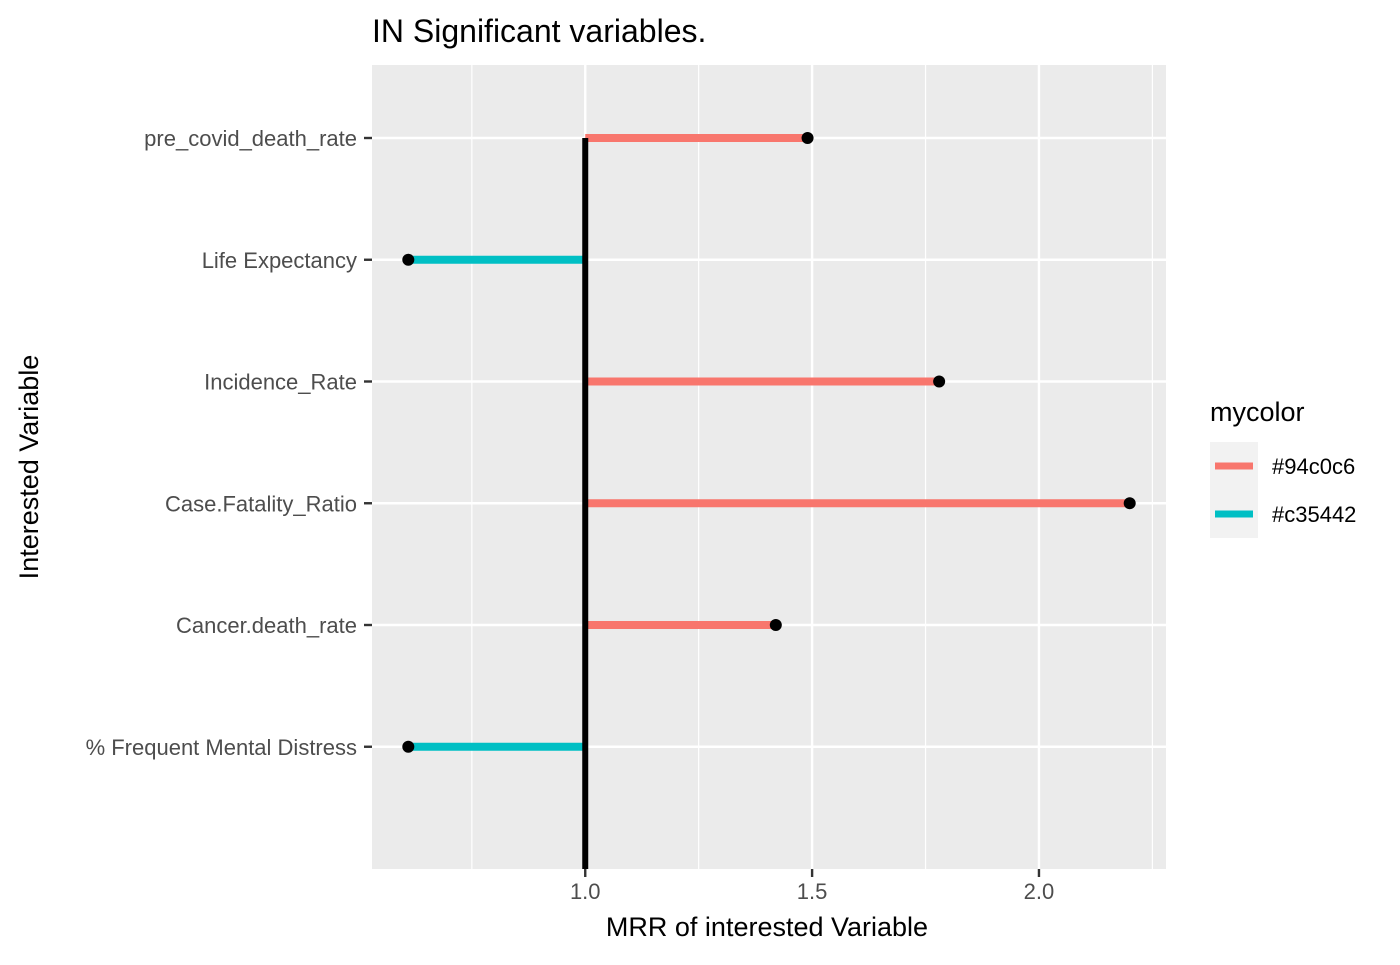 This screenshot has width=1400, height=965. What do you see at coordinates (1257, 412) in the screenshot?
I see `legend-title: mycolor` at bounding box center [1257, 412].